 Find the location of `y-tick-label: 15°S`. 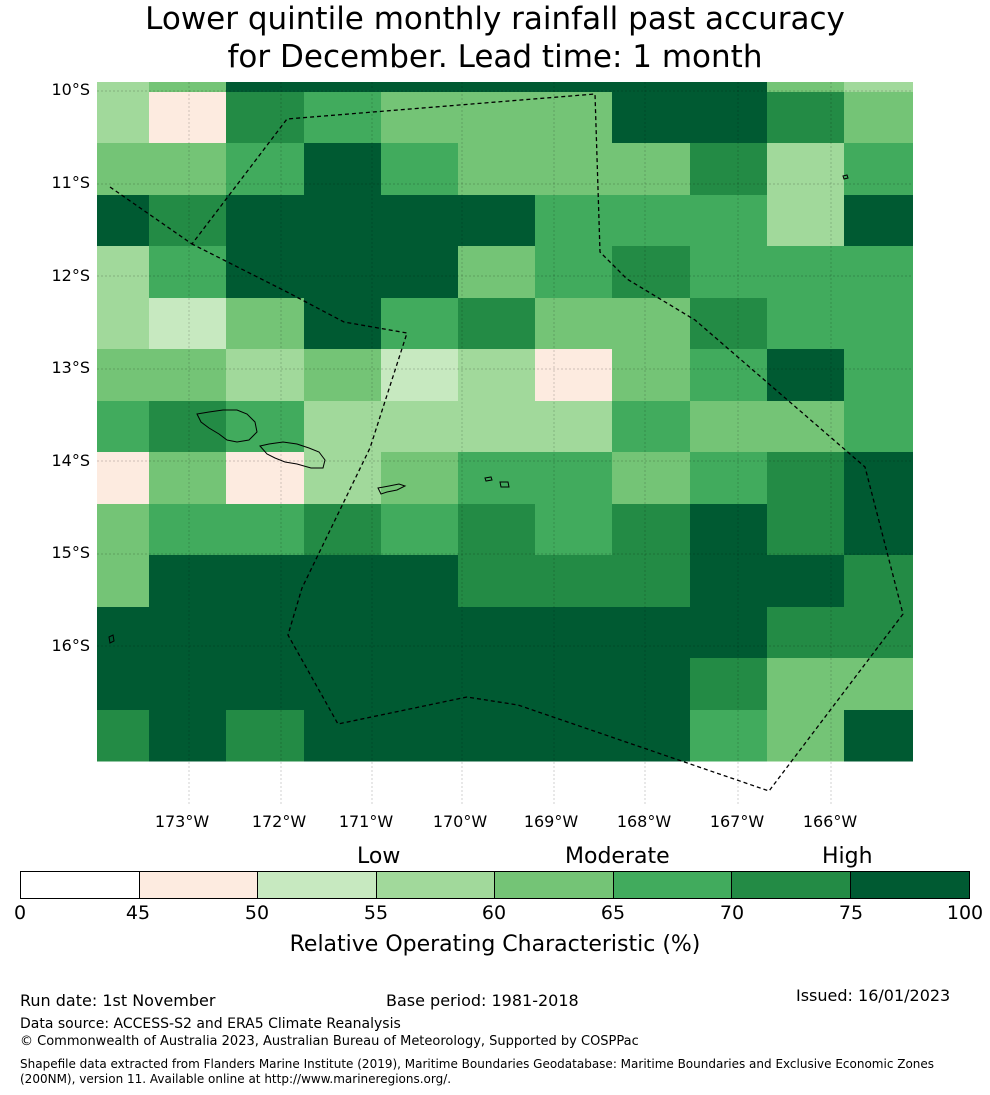

y-tick-label: 15°S is located at coordinates (70, 552).